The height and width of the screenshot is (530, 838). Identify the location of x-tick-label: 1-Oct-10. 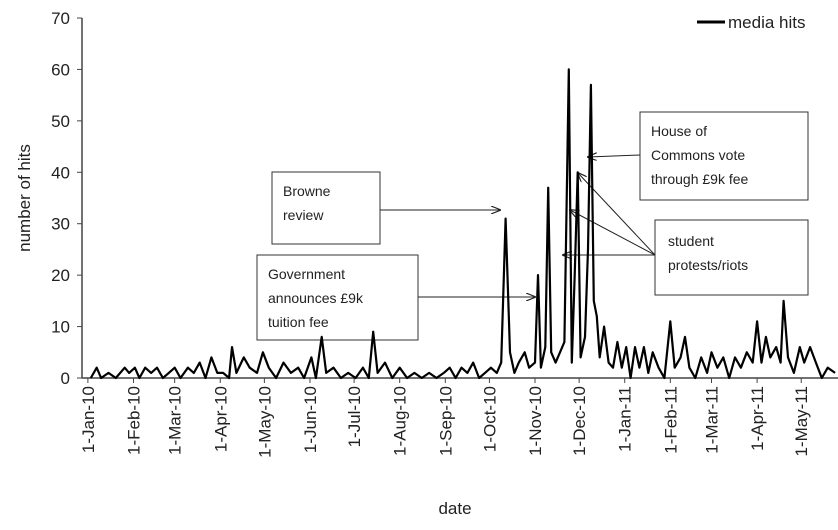
(489, 419).